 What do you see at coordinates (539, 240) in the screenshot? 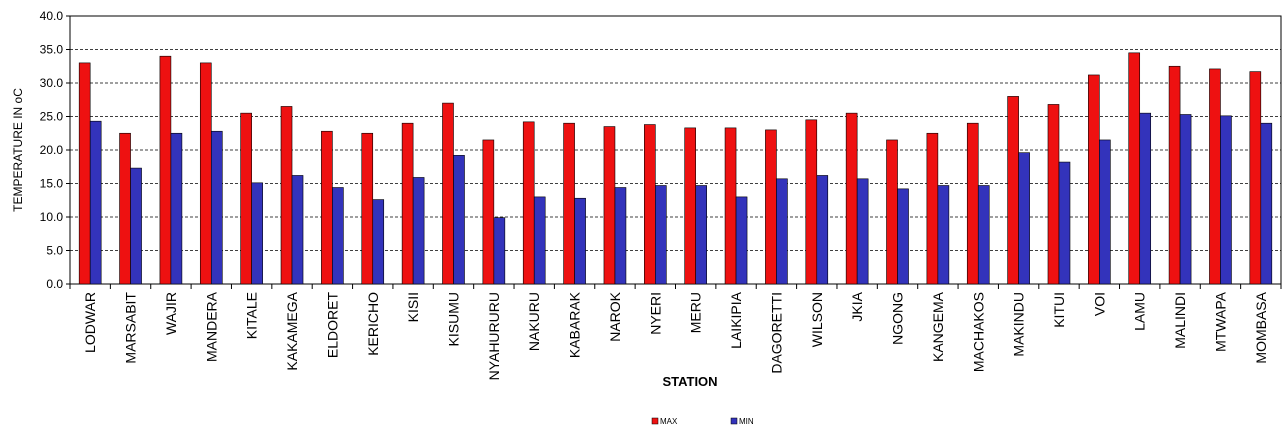
I see `bar-min-nakuru` at bounding box center [539, 240].